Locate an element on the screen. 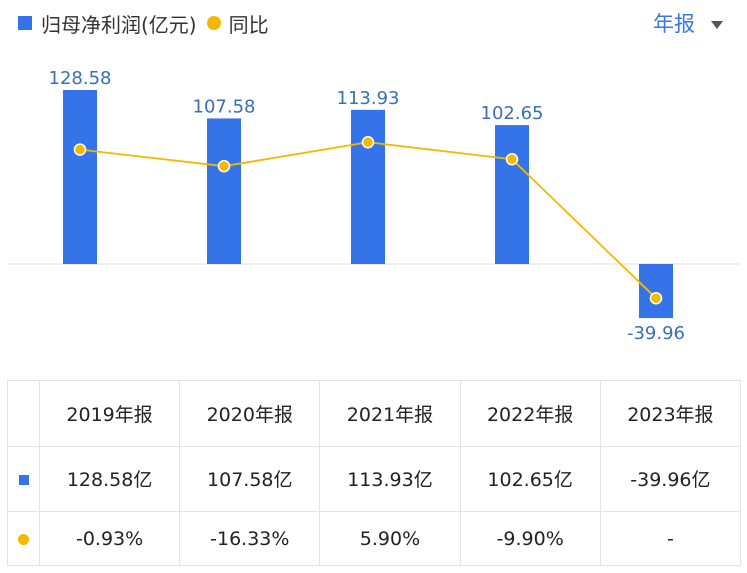  line-legend-label: 同比 is located at coordinates (248, 24).